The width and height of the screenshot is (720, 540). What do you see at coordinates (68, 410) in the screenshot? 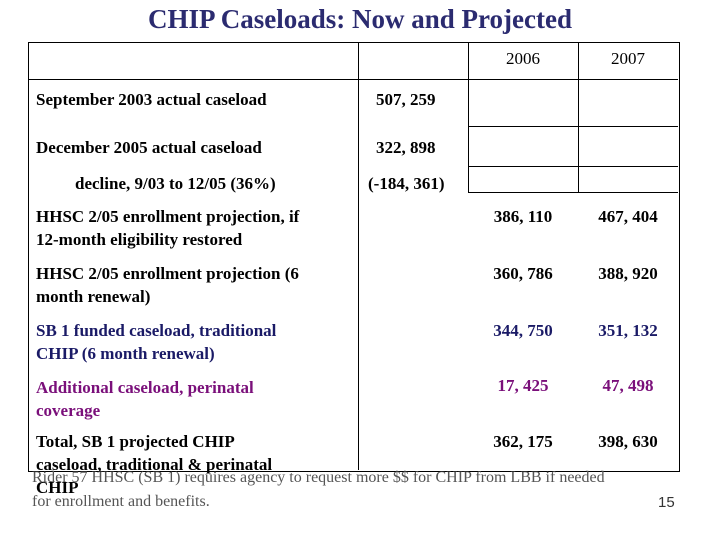
I see `row-label: coverage` at bounding box center [68, 410].